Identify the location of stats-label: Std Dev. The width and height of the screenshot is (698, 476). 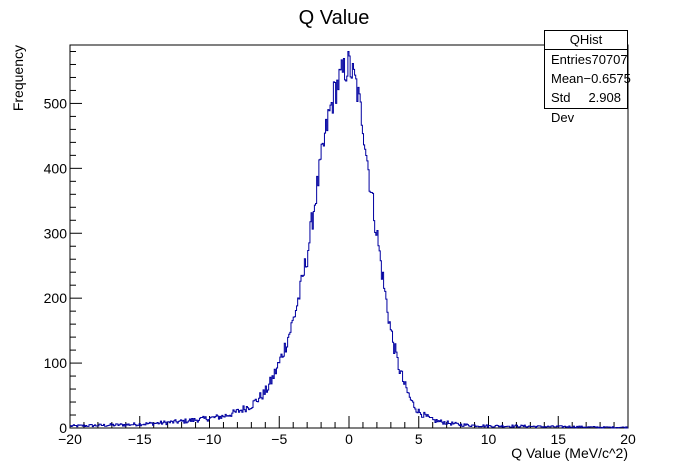
(563, 107).